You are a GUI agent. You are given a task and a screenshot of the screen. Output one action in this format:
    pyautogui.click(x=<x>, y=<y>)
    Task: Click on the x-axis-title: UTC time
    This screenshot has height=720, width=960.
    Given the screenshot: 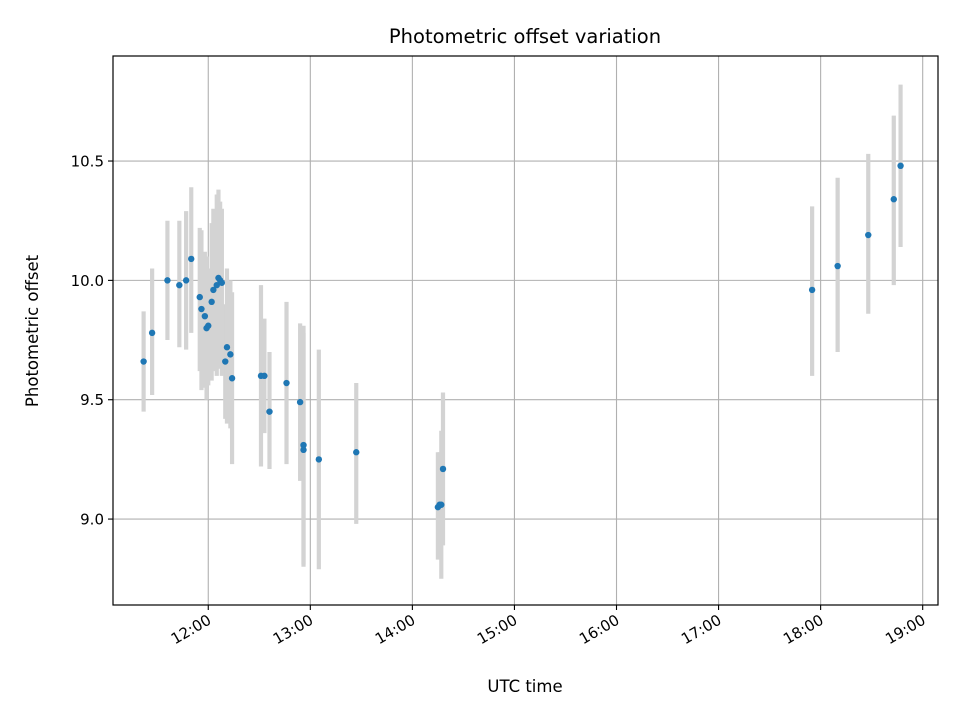 What is the action you would take?
    pyautogui.click(x=524, y=686)
    